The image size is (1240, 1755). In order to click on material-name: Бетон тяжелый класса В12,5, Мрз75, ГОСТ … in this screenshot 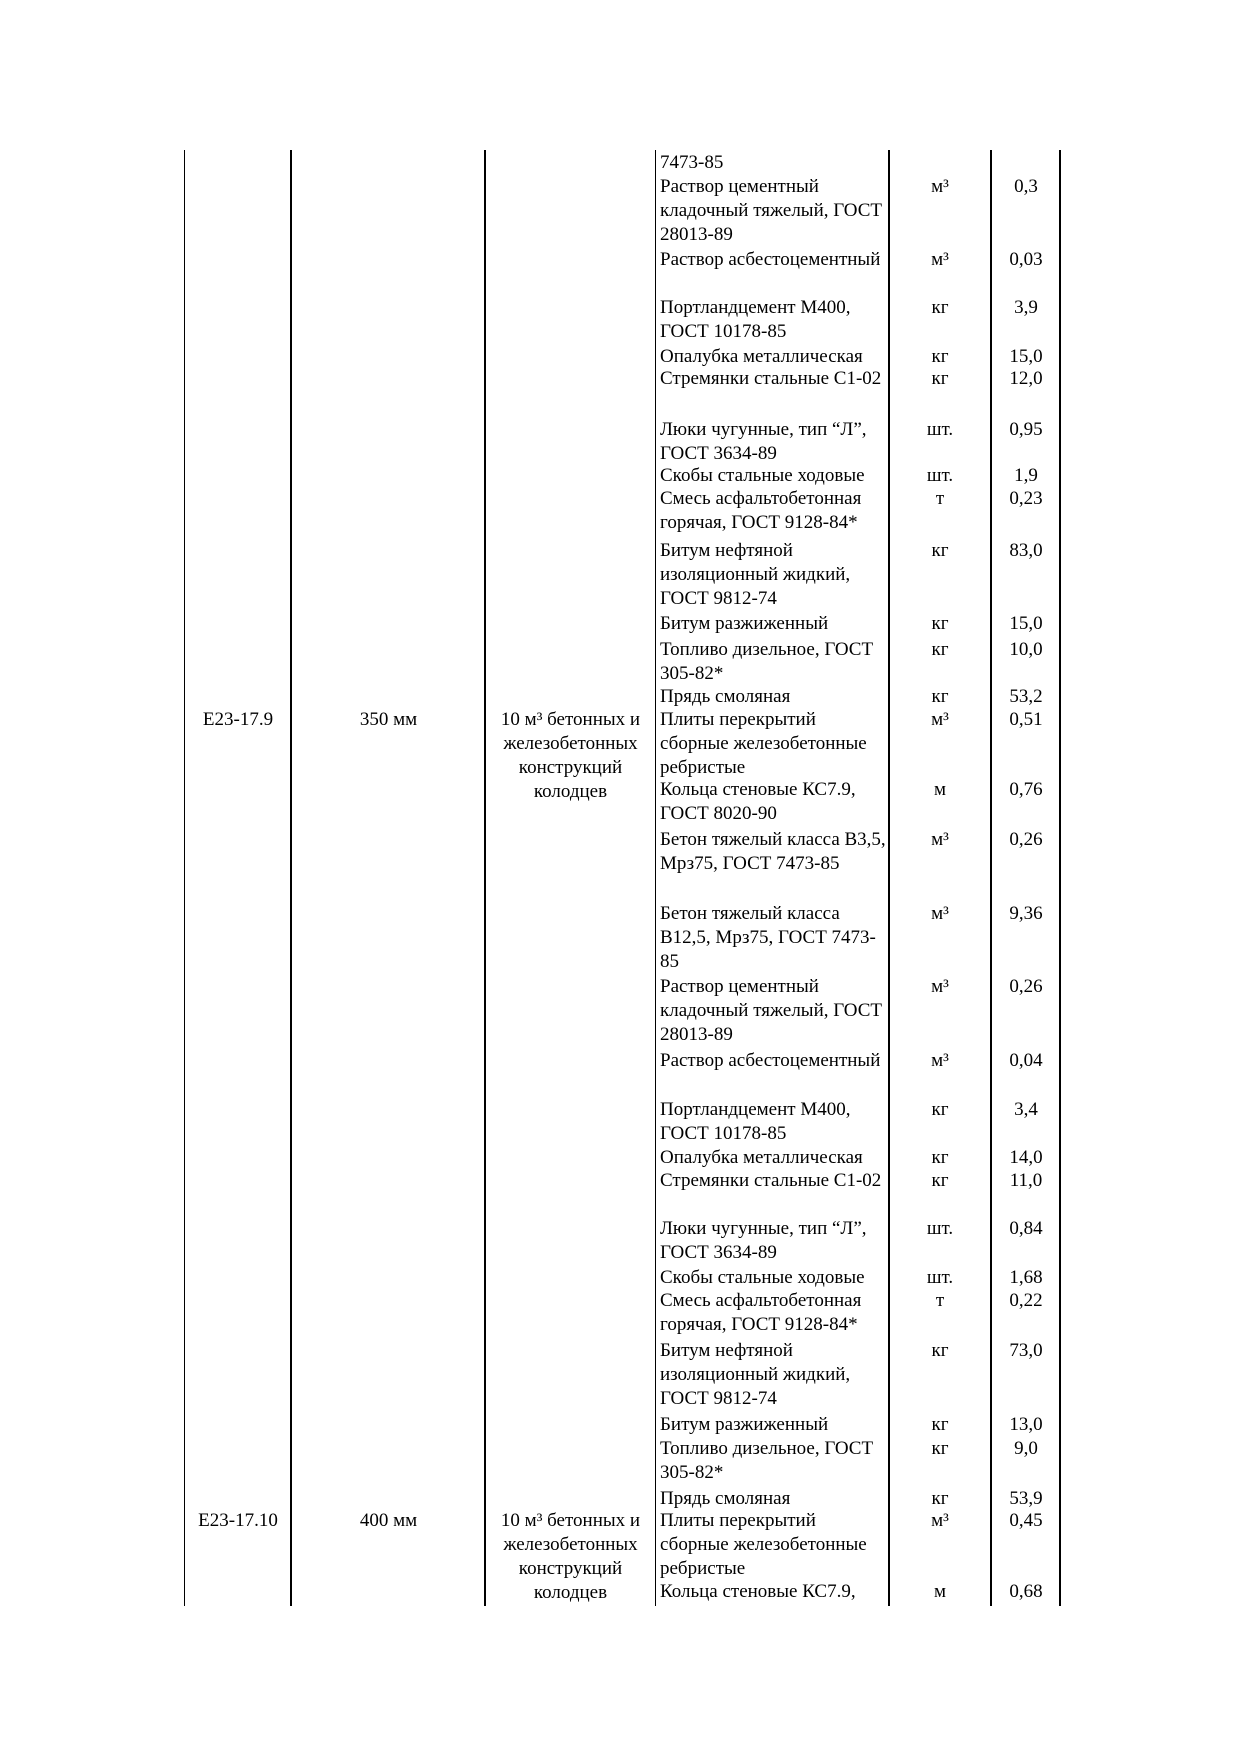, I will do `click(768, 937)`.